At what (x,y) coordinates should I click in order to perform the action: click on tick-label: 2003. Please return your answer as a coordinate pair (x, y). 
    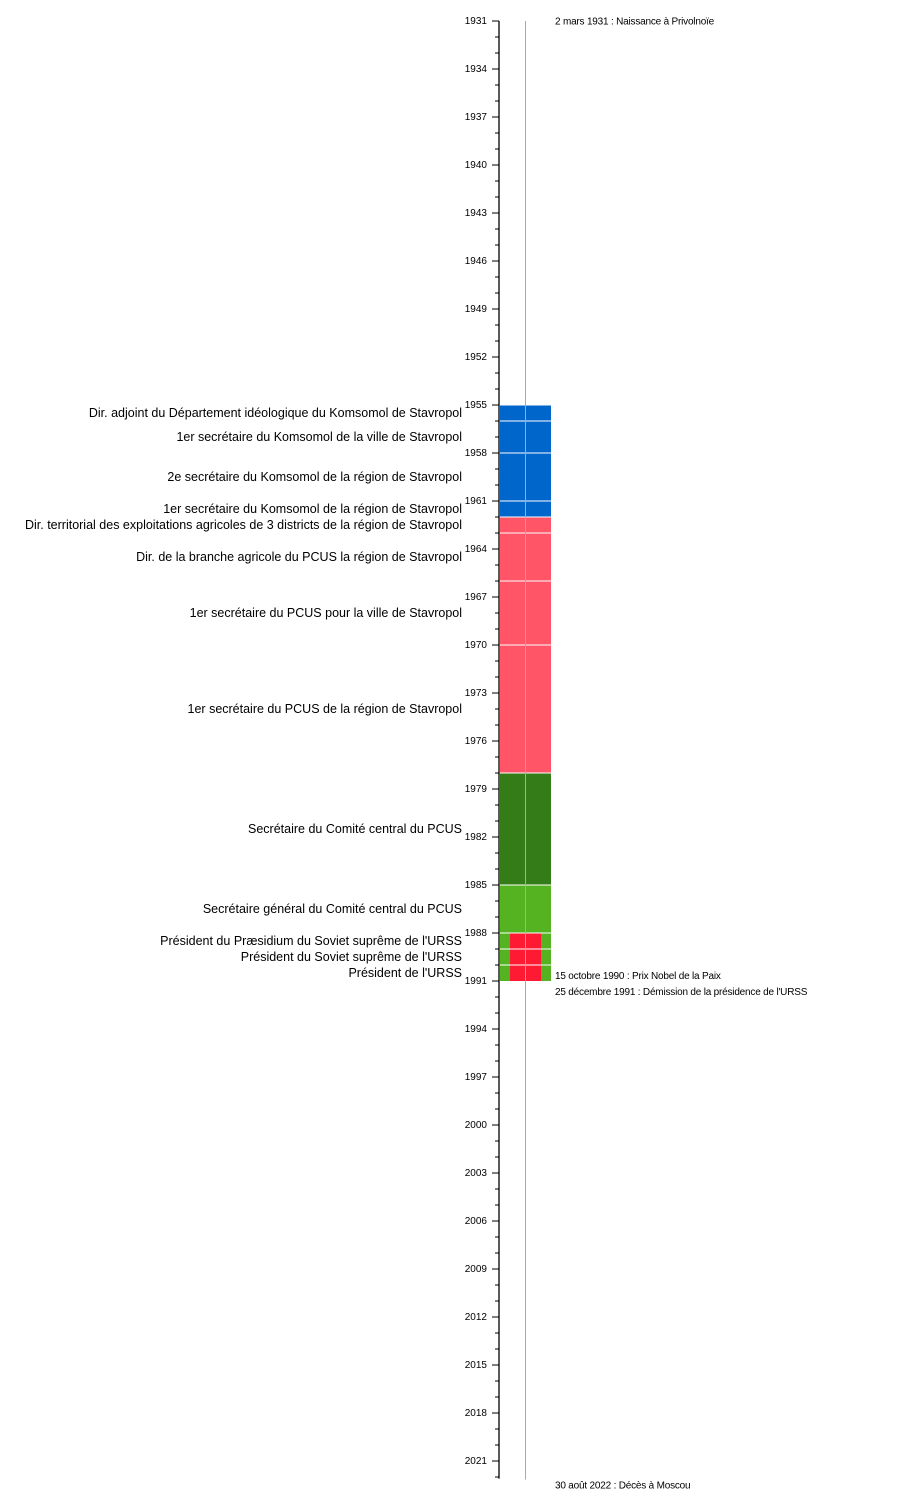
    Looking at the image, I should click on (476, 1173).